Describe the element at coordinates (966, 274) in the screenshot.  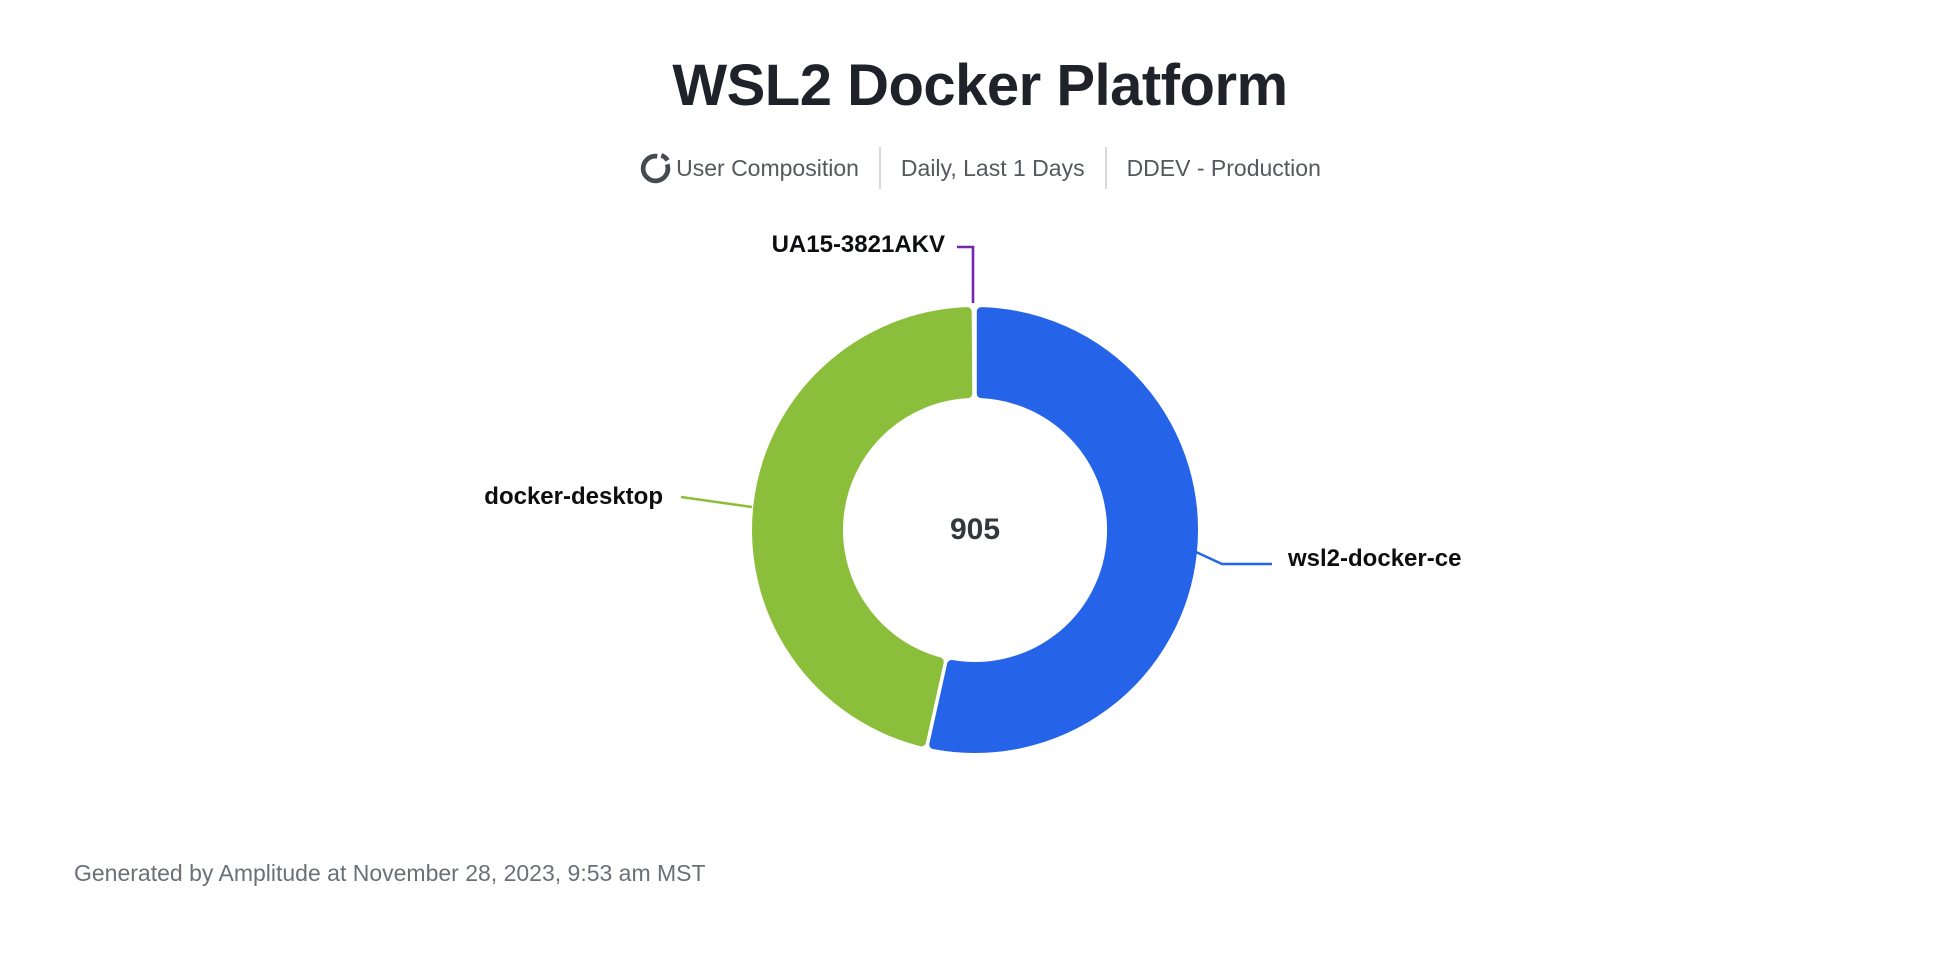
I see `leader-line-ua15` at that location.